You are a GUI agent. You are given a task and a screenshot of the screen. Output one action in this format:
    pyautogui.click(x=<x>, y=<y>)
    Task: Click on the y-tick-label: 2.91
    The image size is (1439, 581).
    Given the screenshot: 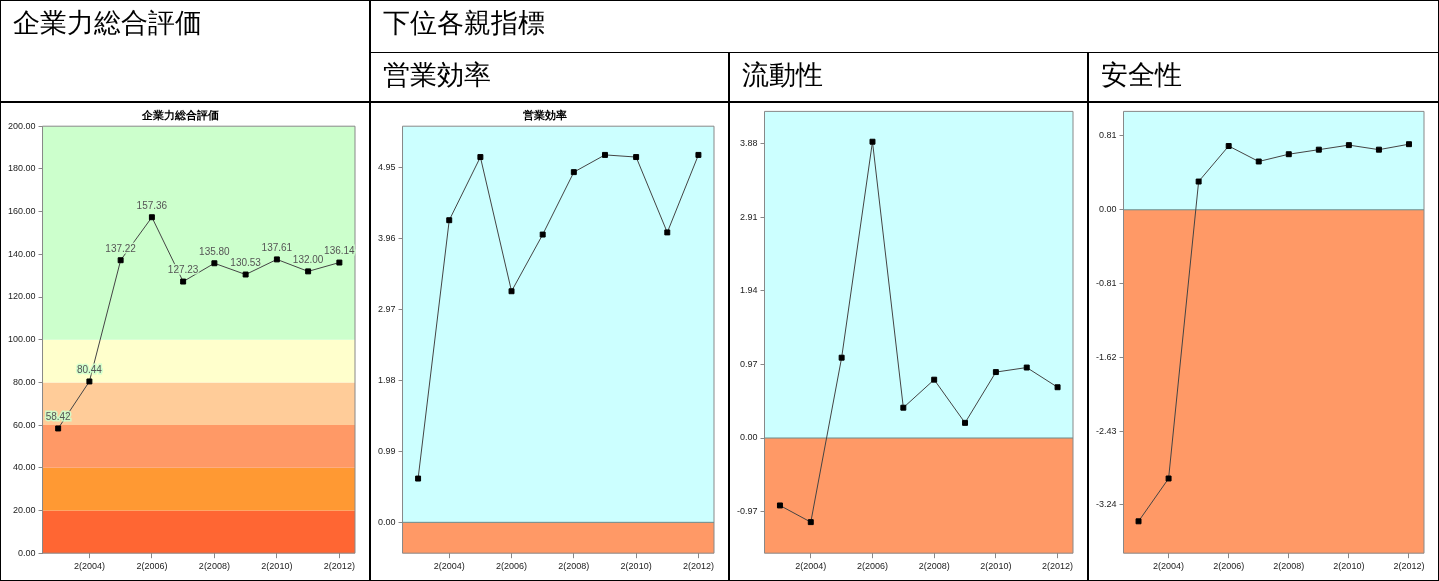 What is the action you would take?
    pyautogui.click(x=748, y=216)
    